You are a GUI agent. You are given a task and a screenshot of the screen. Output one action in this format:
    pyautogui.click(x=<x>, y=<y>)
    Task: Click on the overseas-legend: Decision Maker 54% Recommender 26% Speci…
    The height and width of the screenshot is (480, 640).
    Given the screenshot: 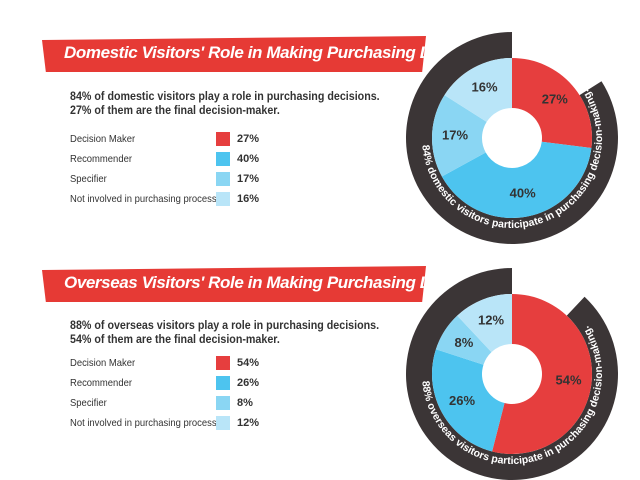 What is the action you would take?
    pyautogui.click(x=170, y=394)
    